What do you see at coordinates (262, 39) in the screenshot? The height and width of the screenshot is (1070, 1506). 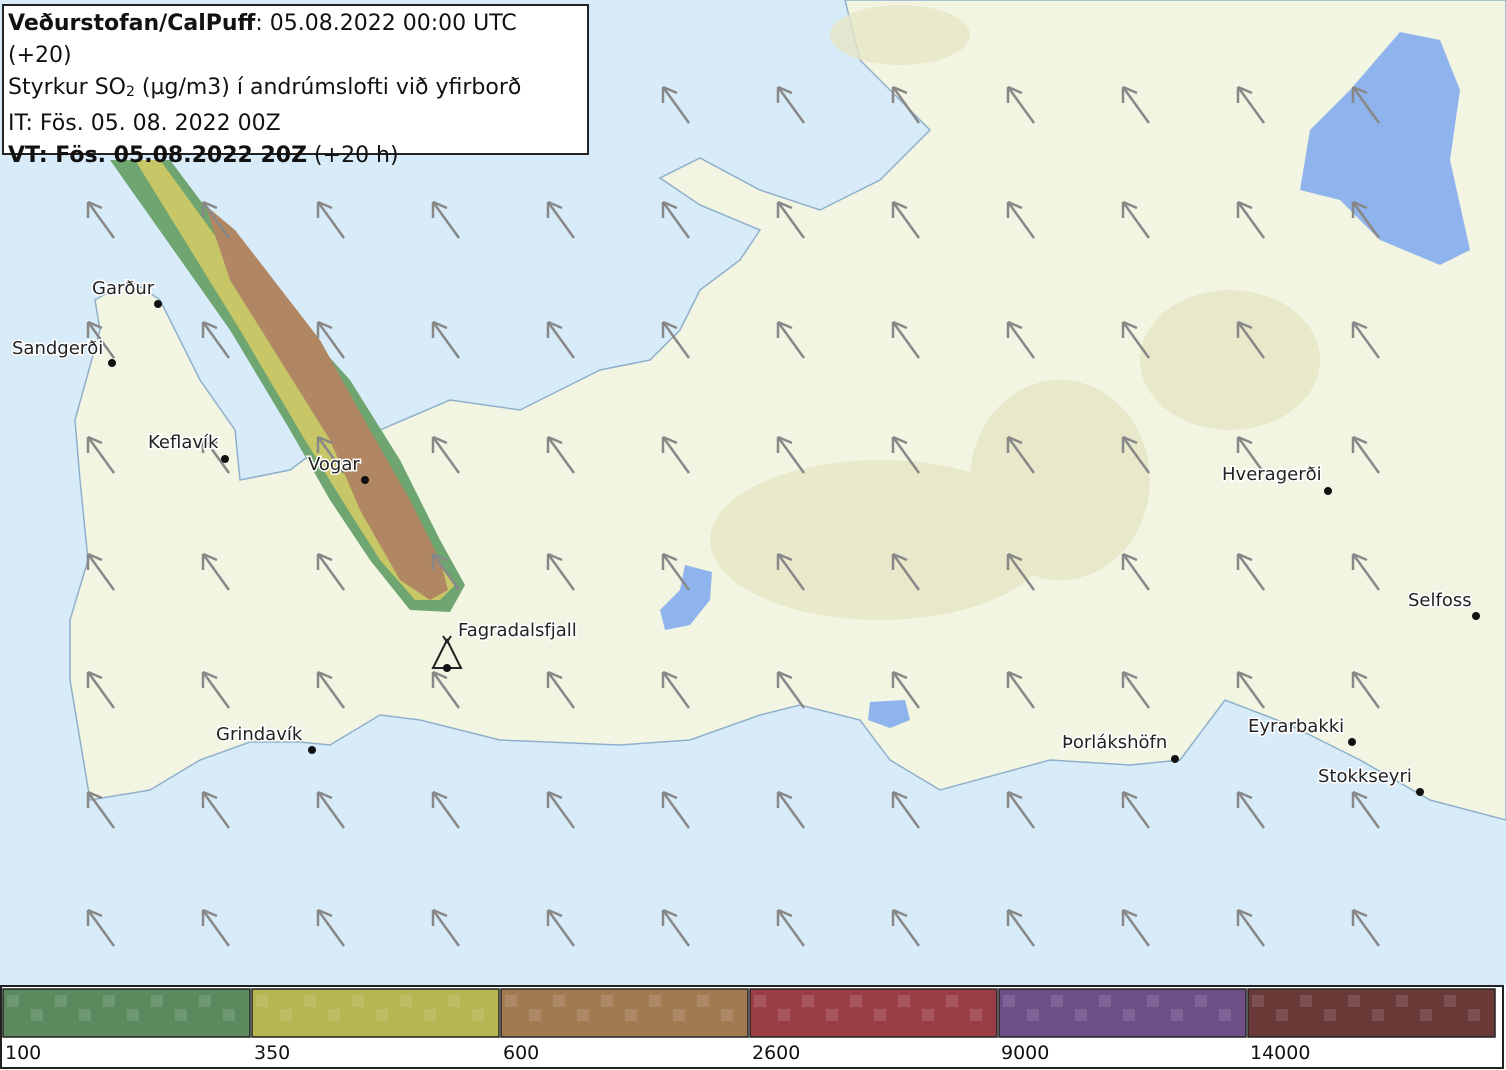 I see `run: : 05.08.2022 00:00 UTC (+20)` at bounding box center [262, 39].